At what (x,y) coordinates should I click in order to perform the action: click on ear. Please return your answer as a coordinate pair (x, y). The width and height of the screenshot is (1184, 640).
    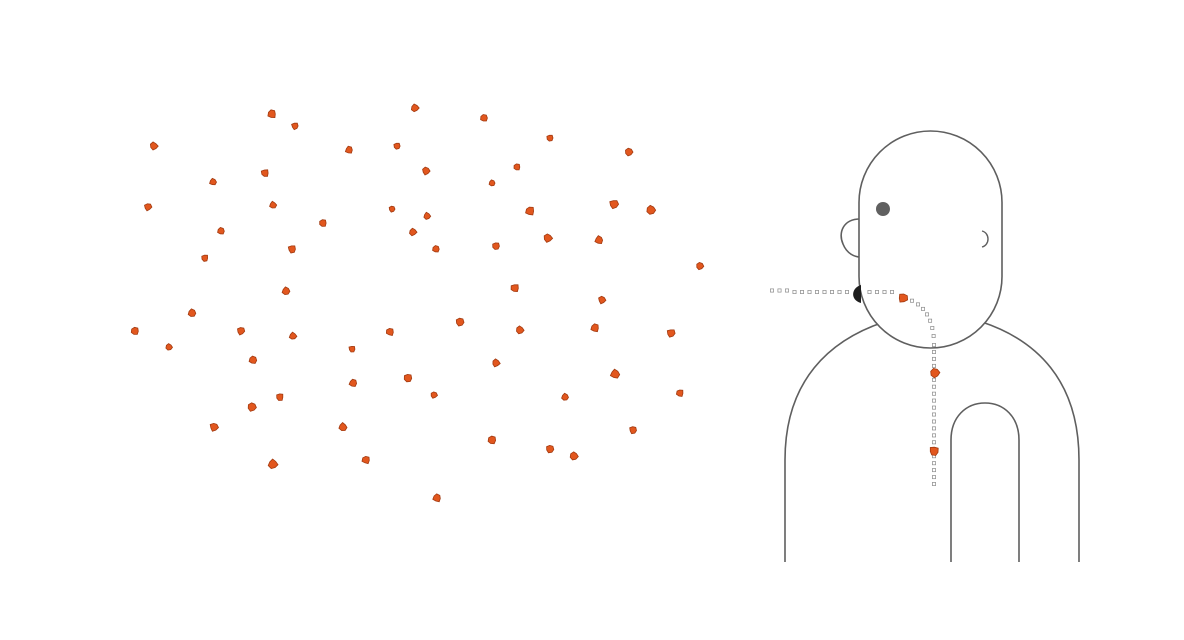
    Looking at the image, I should click on (850, 238).